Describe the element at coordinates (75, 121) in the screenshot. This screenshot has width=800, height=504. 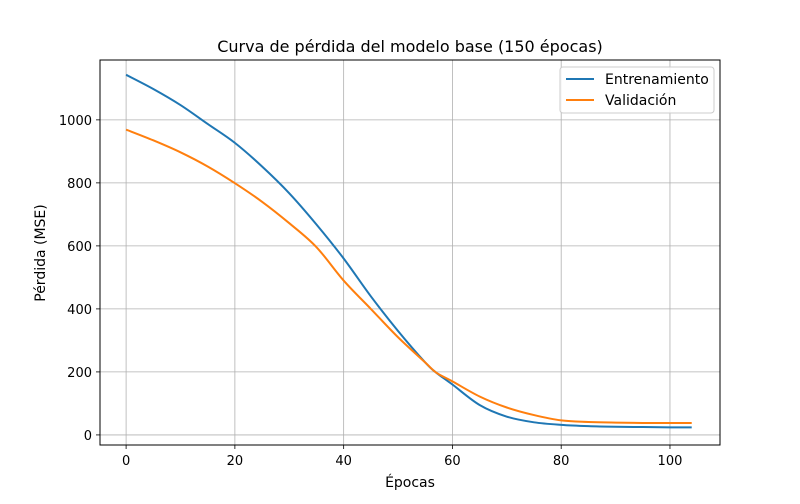
I see `y-tick-label: 1000` at that location.